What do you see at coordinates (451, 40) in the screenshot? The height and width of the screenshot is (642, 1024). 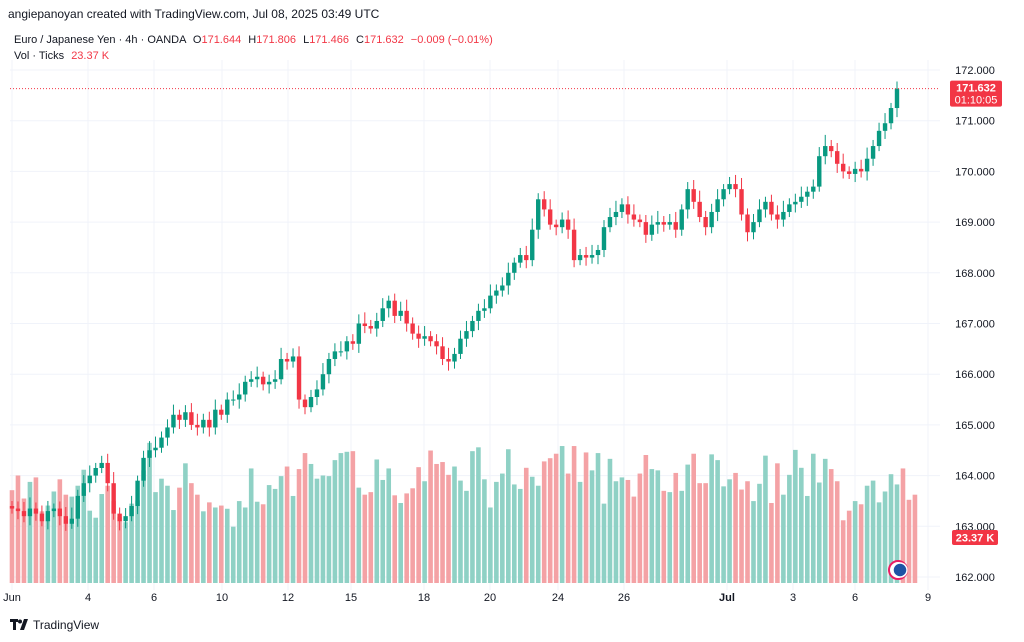 I see `change-value: −0.009 (−0.01%)` at bounding box center [451, 40].